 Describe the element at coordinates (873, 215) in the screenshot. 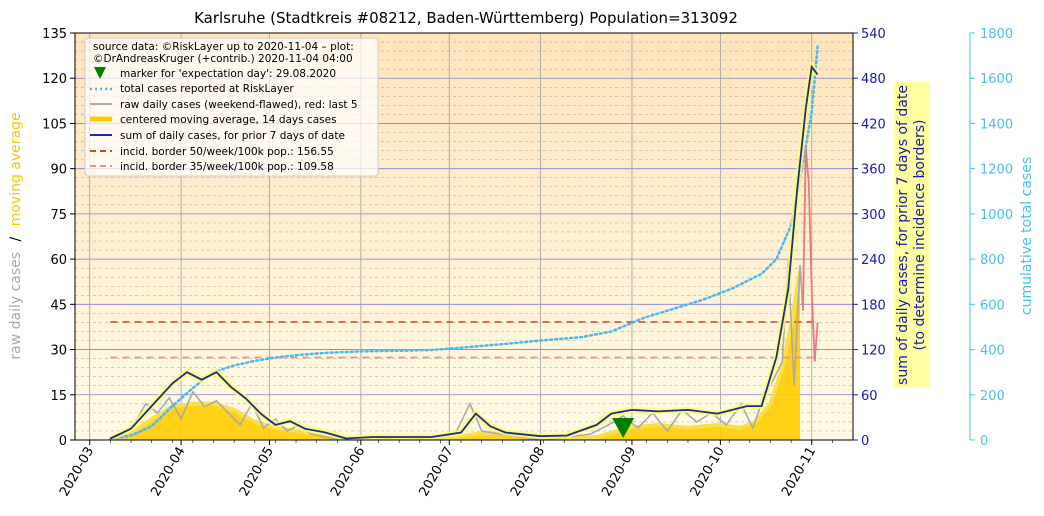

I see `y-right1-tick-label: 300` at that location.